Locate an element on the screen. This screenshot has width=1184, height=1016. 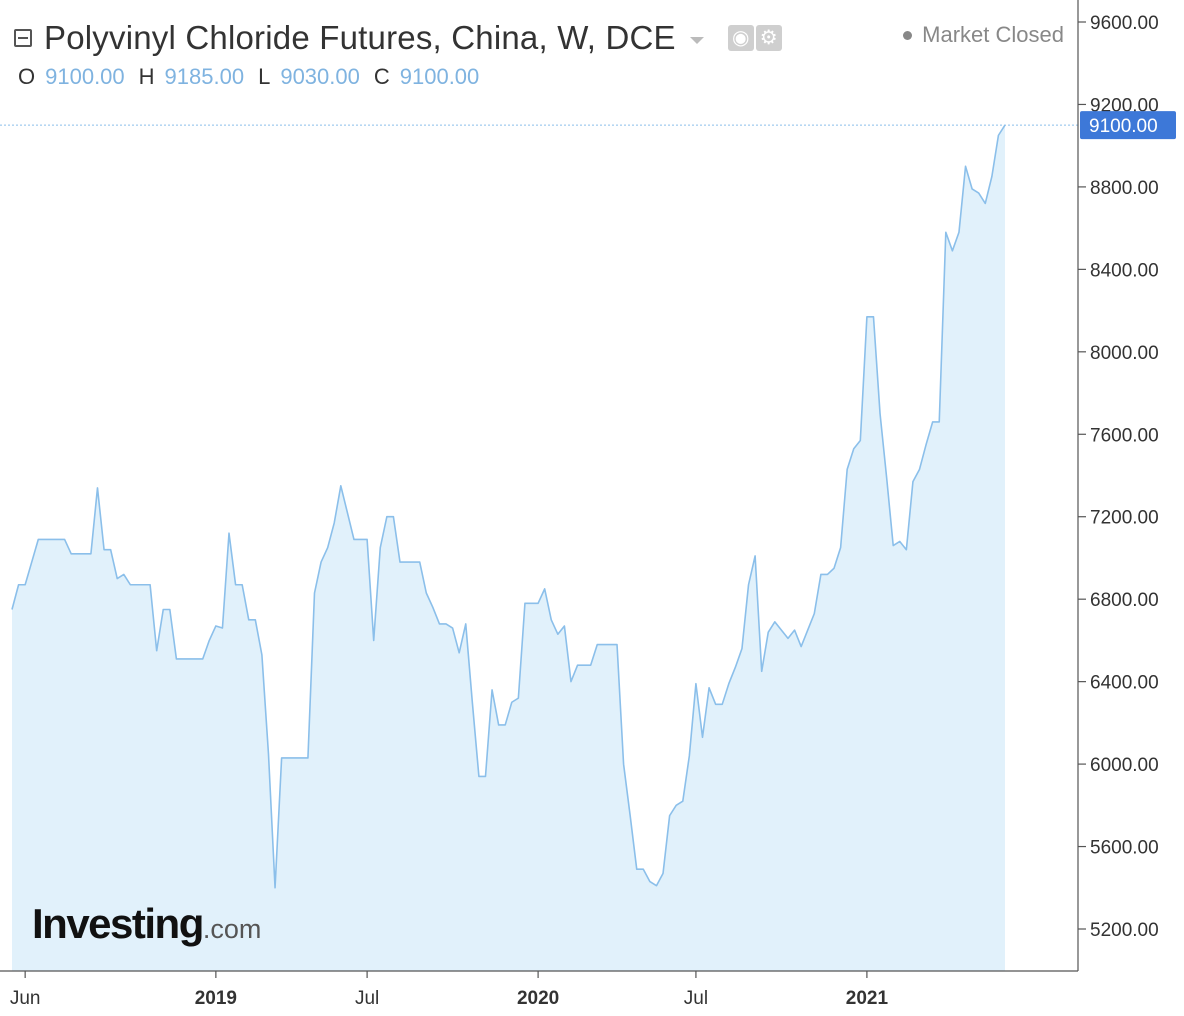
logo-main-text: Investing is located at coordinates (118, 923).